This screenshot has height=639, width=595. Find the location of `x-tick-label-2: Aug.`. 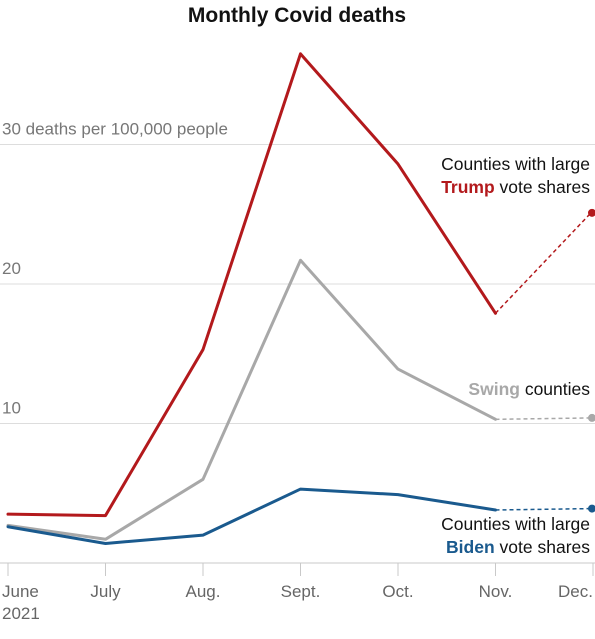

x-tick-label-2: Aug. is located at coordinates (203, 591).